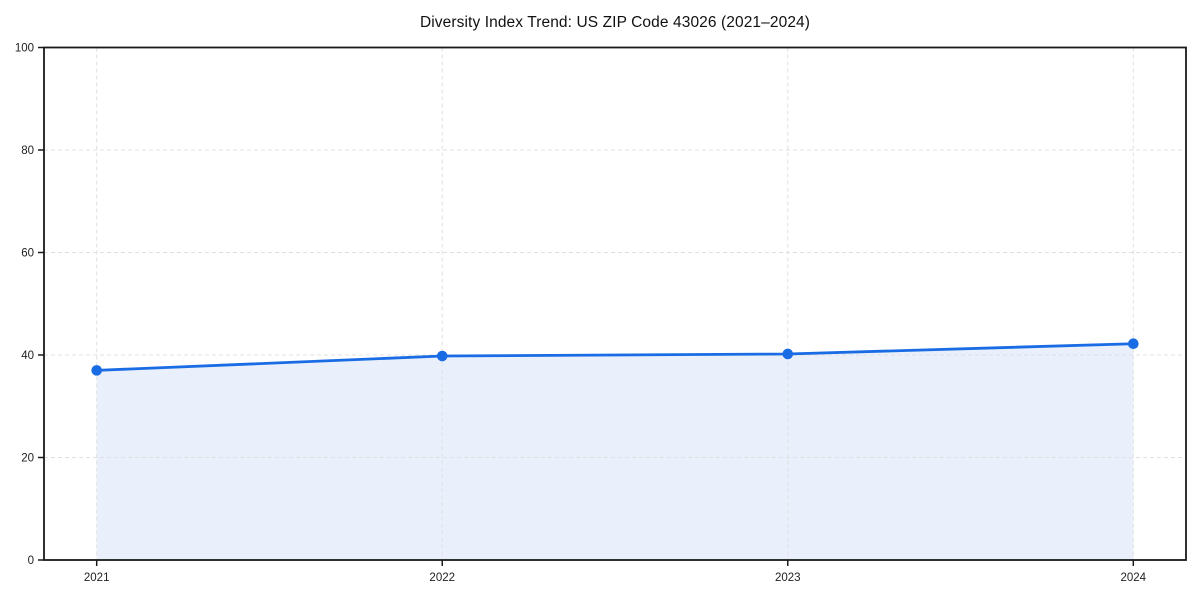  I want to click on x-tick-label: 2022, so click(442, 578).